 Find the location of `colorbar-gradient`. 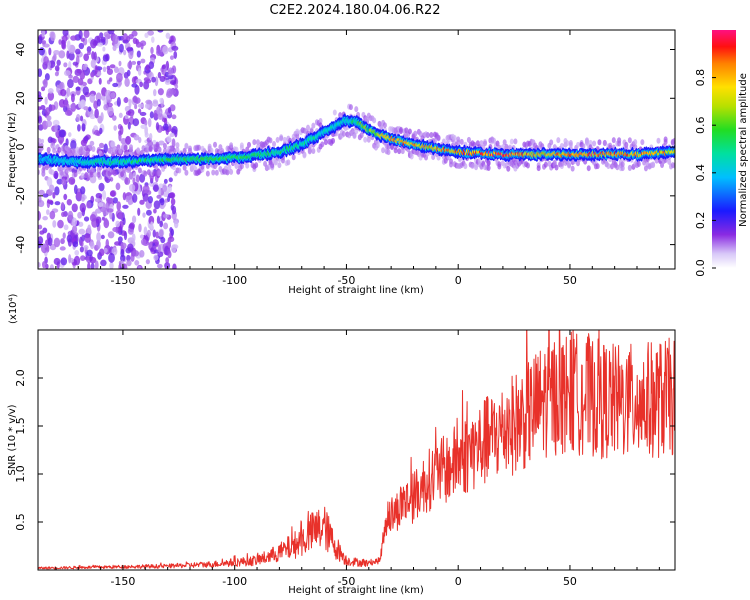

colorbar-gradient is located at coordinates (724, 149).